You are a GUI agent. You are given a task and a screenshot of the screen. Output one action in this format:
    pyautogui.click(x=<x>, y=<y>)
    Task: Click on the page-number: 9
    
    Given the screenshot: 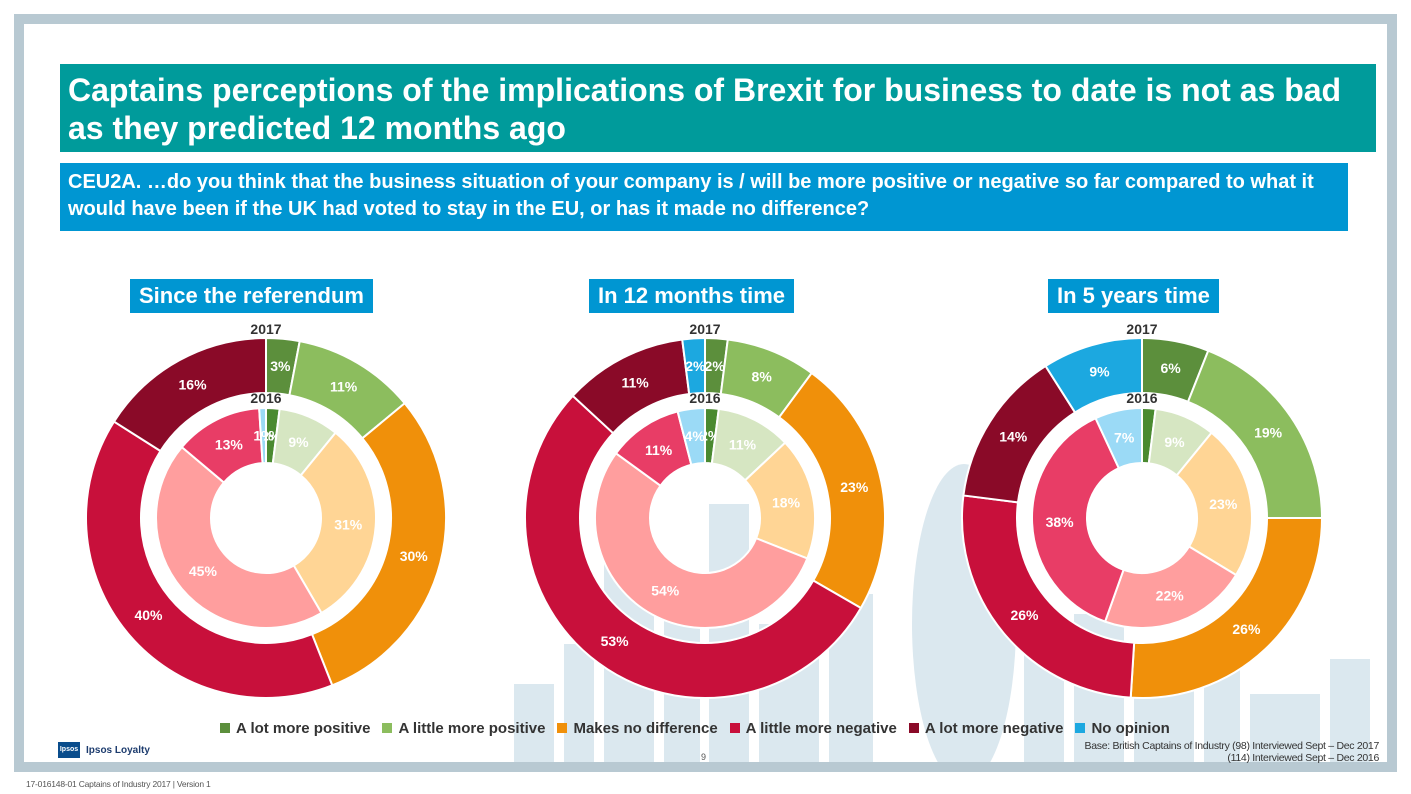 What is the action you would take?
    pyautogui.click(x=704, y=757)
    